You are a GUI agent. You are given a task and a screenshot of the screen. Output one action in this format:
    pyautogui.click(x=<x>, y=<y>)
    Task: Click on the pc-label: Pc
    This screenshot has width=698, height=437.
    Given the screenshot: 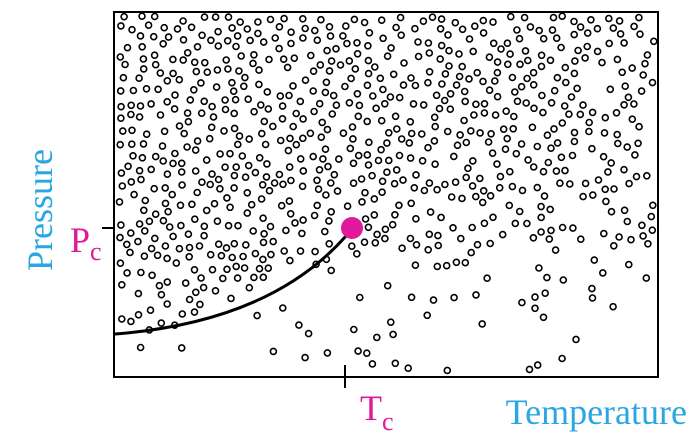 What is the action you would take?
    pyautogui.click(x=86, y=243)
    